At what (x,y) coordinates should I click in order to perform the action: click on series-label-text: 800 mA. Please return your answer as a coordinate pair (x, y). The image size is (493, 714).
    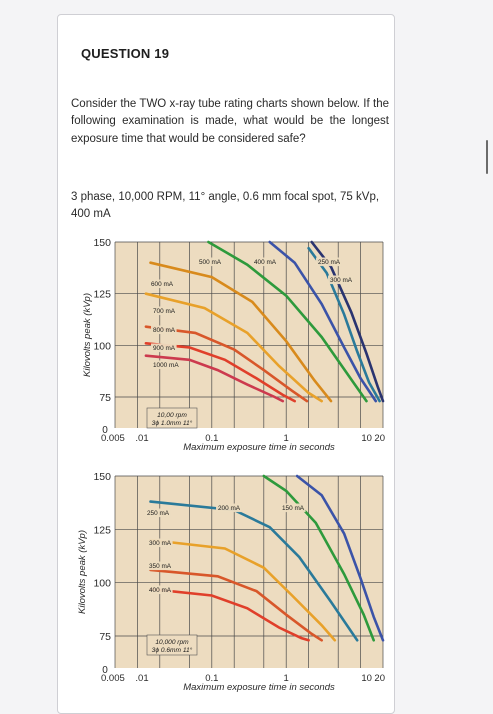
    Looking at the image, I should click on (164, 330).